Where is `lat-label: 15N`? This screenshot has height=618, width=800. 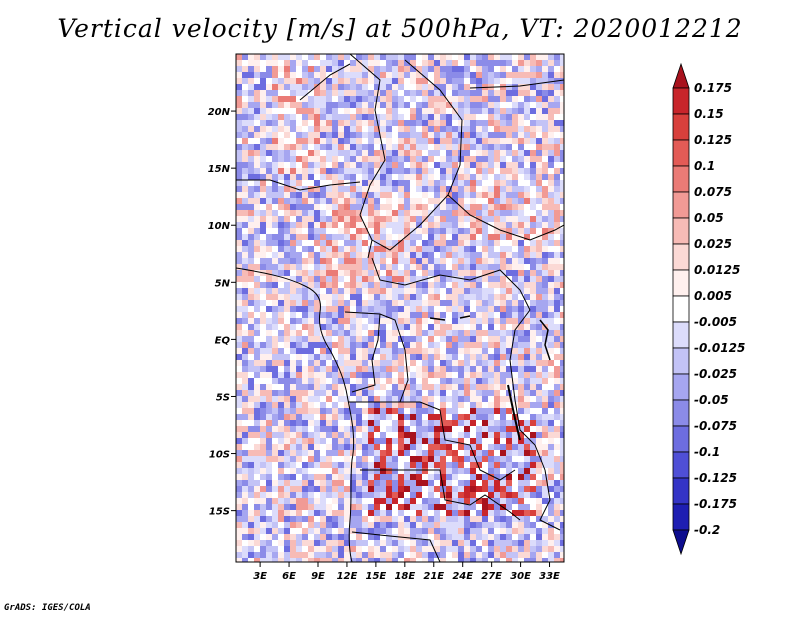 lat-label: 15N is located at coordinates (219, 169).